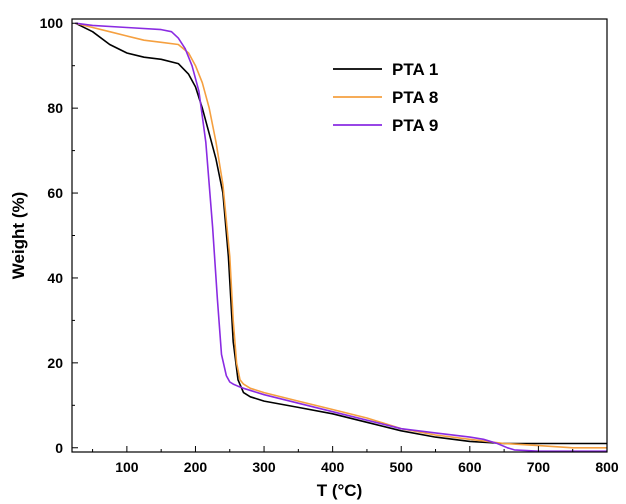  I want to click on y-tick-label: 100, so click(52, 23).